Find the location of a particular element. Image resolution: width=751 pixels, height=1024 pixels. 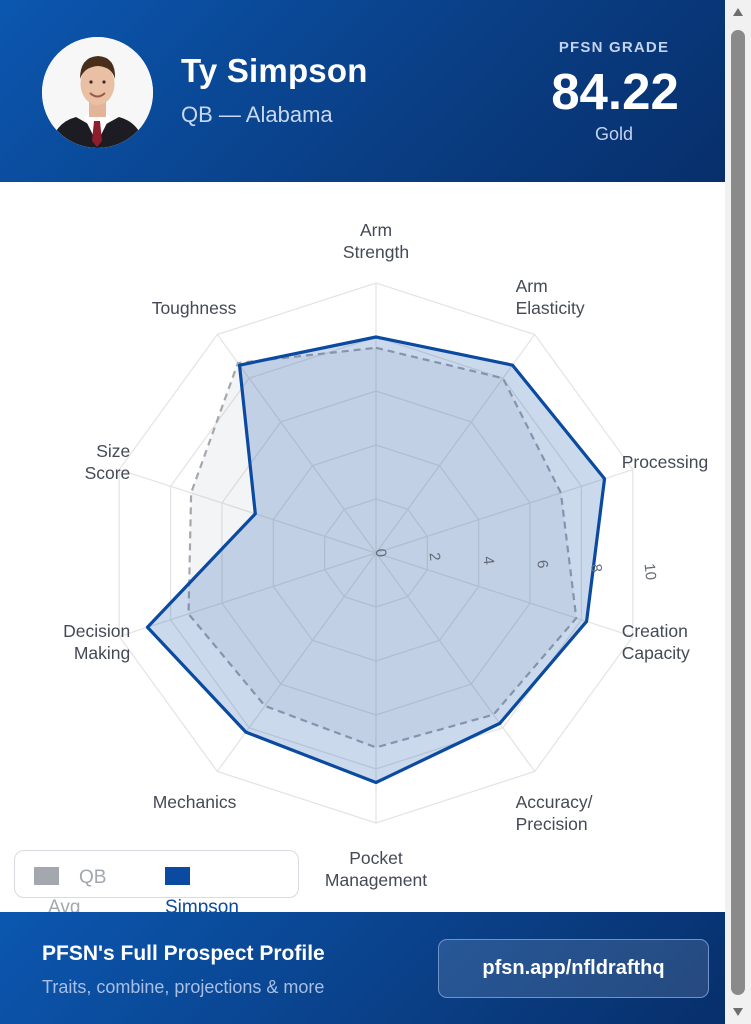

scroll-down-icon is located at coordinates (738, 1012).